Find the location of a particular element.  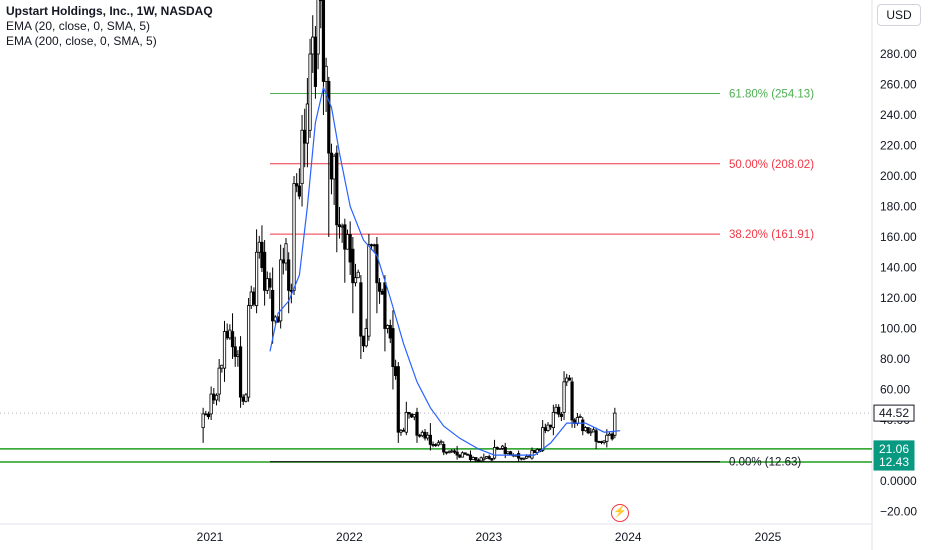

currency-button: USD is located at coordinates (899, 15).